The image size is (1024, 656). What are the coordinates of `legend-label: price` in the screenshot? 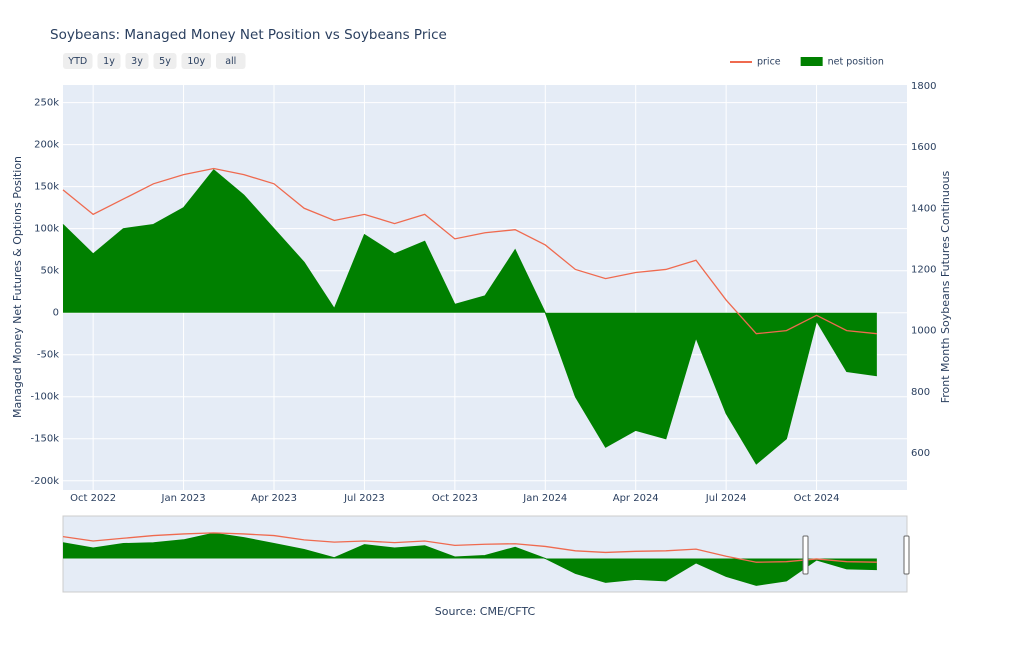 It's located at (769, 62).